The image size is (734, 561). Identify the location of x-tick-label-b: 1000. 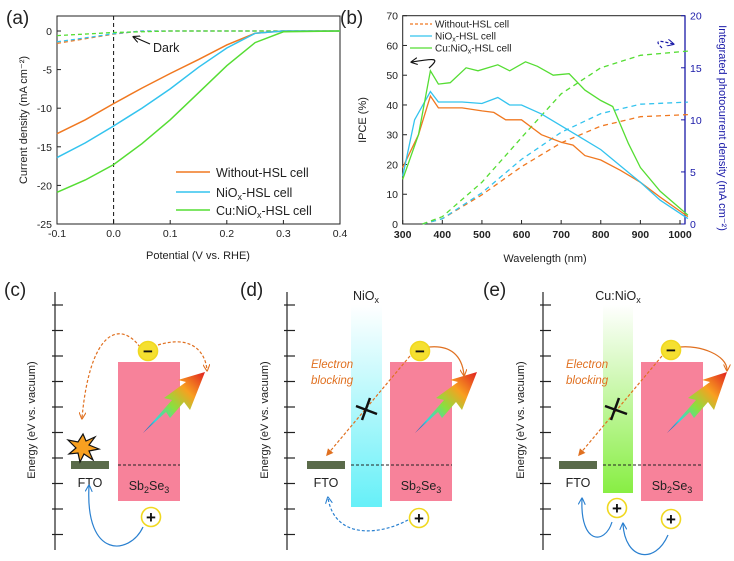
(680, 235).